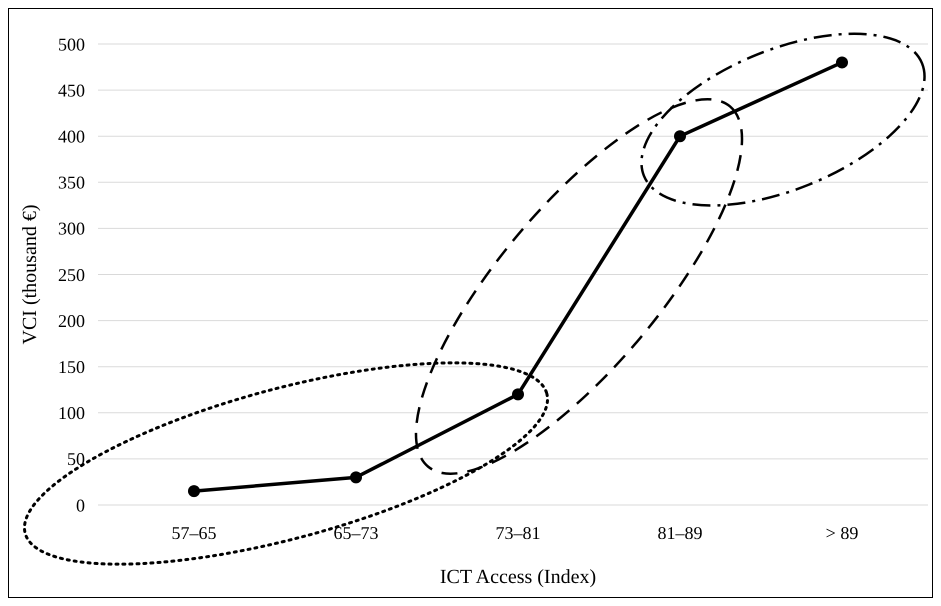  Describe the element at coordinates (71, 136) in the screenshot. I see `y-tick-label: 400` at that location.